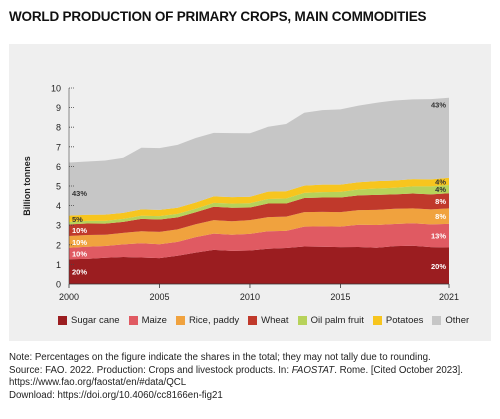  I want to click on x-tick-label: 2010, so click(250, 297).